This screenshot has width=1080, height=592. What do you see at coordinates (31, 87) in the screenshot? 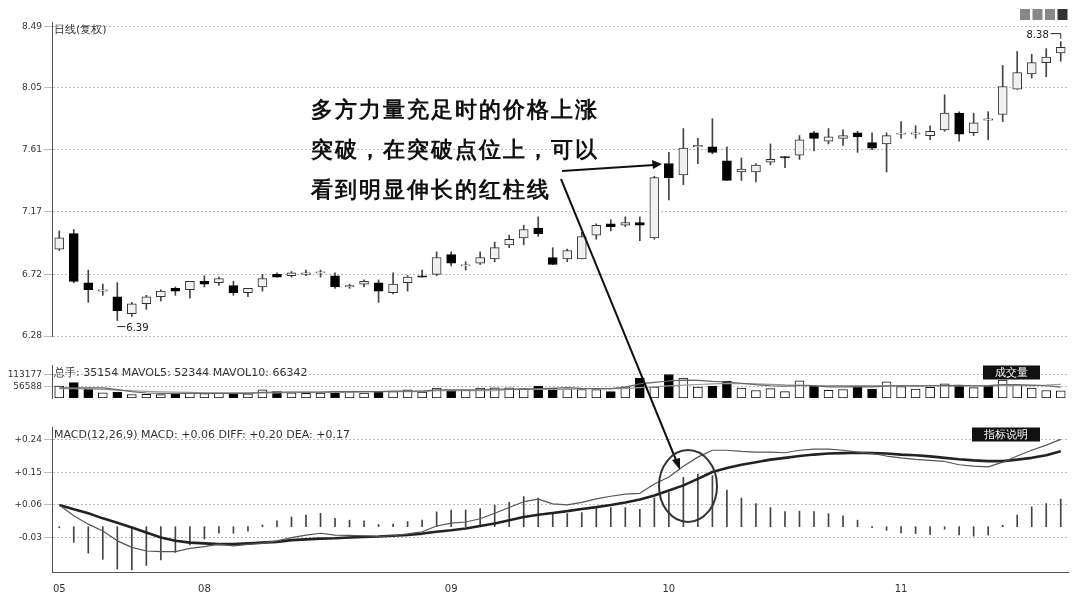
I see `y-tick-label: 8.05` at bounding box center [31, 87].